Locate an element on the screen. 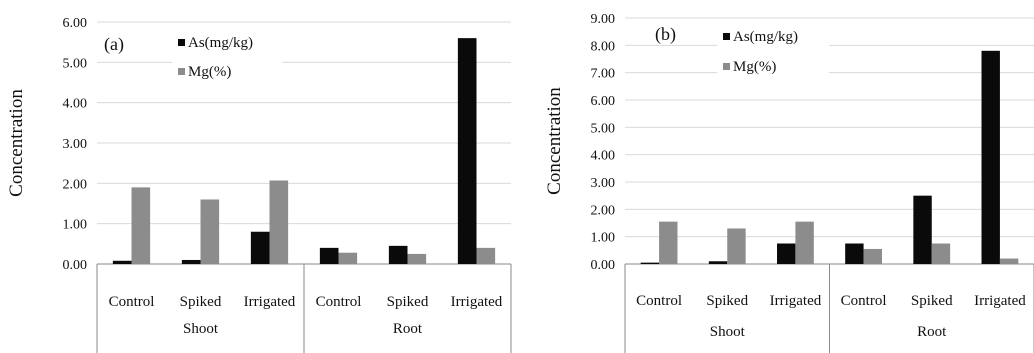  panel-label: (a) is located at coordinates (114, 44).